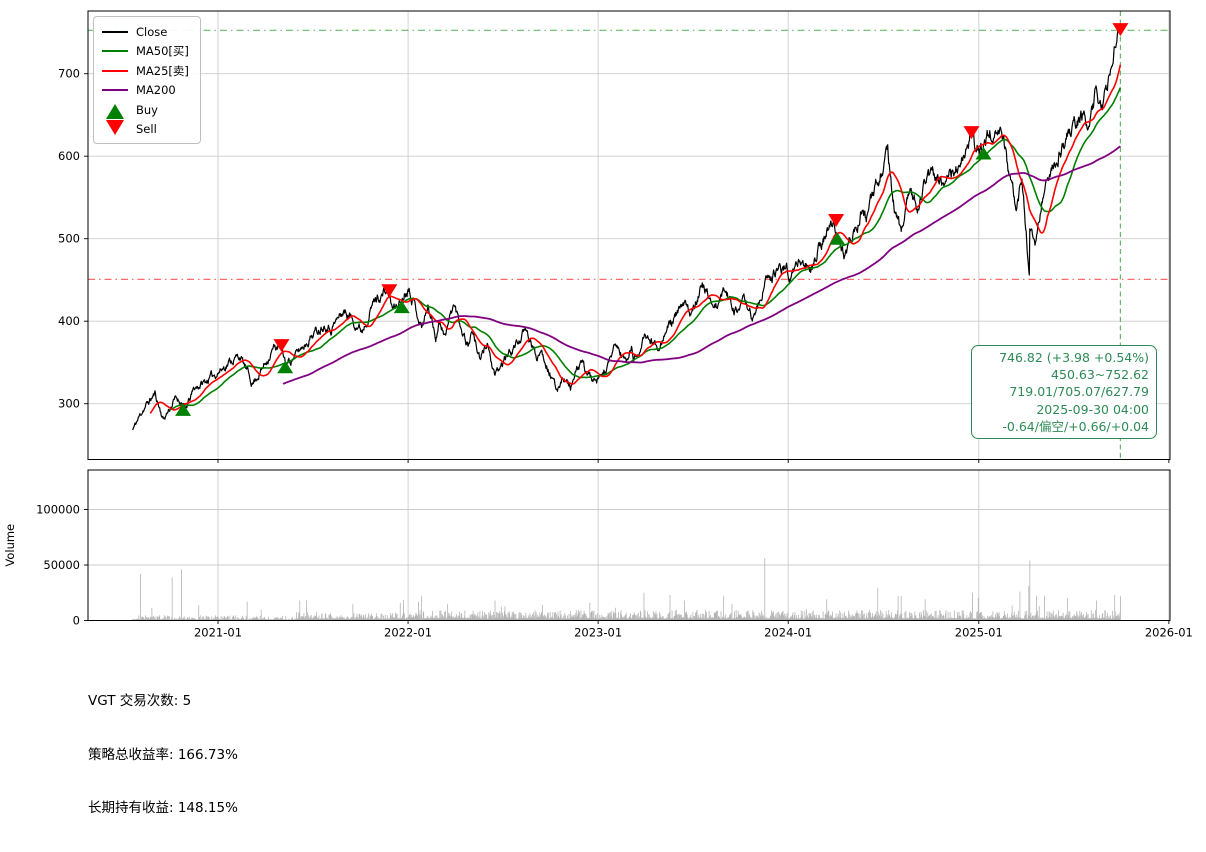 The height and width of the screenshot is (852, 1206). Describe the element at coordinates (1075, 426) in the screenshot. I see `annotation-line-signal: -0.64/偏空/+0.66/+0.04` at that location.